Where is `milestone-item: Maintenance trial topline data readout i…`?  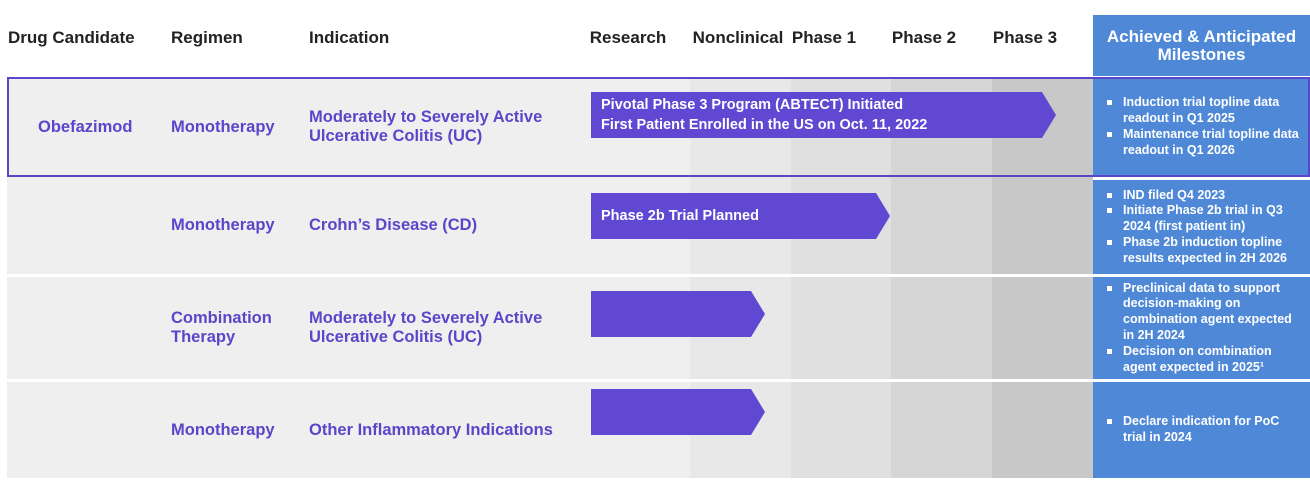
milestone-item: Maintenance trial topline data readout i… is located at coordinates (1203, 143).